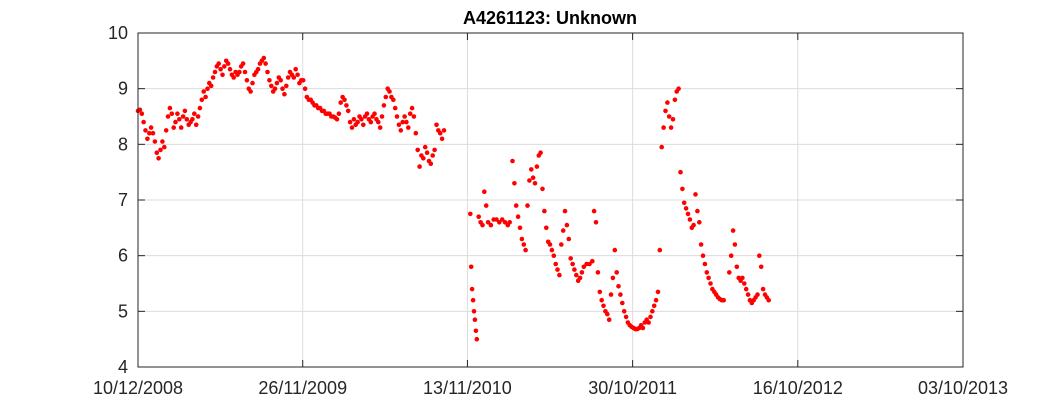 The height and width of the screenshot is (413, 1063). What do you see at coordinates (123, 256) in the screenshot?
I see `y-tick-label: 6` at bounding box center [123, 256].